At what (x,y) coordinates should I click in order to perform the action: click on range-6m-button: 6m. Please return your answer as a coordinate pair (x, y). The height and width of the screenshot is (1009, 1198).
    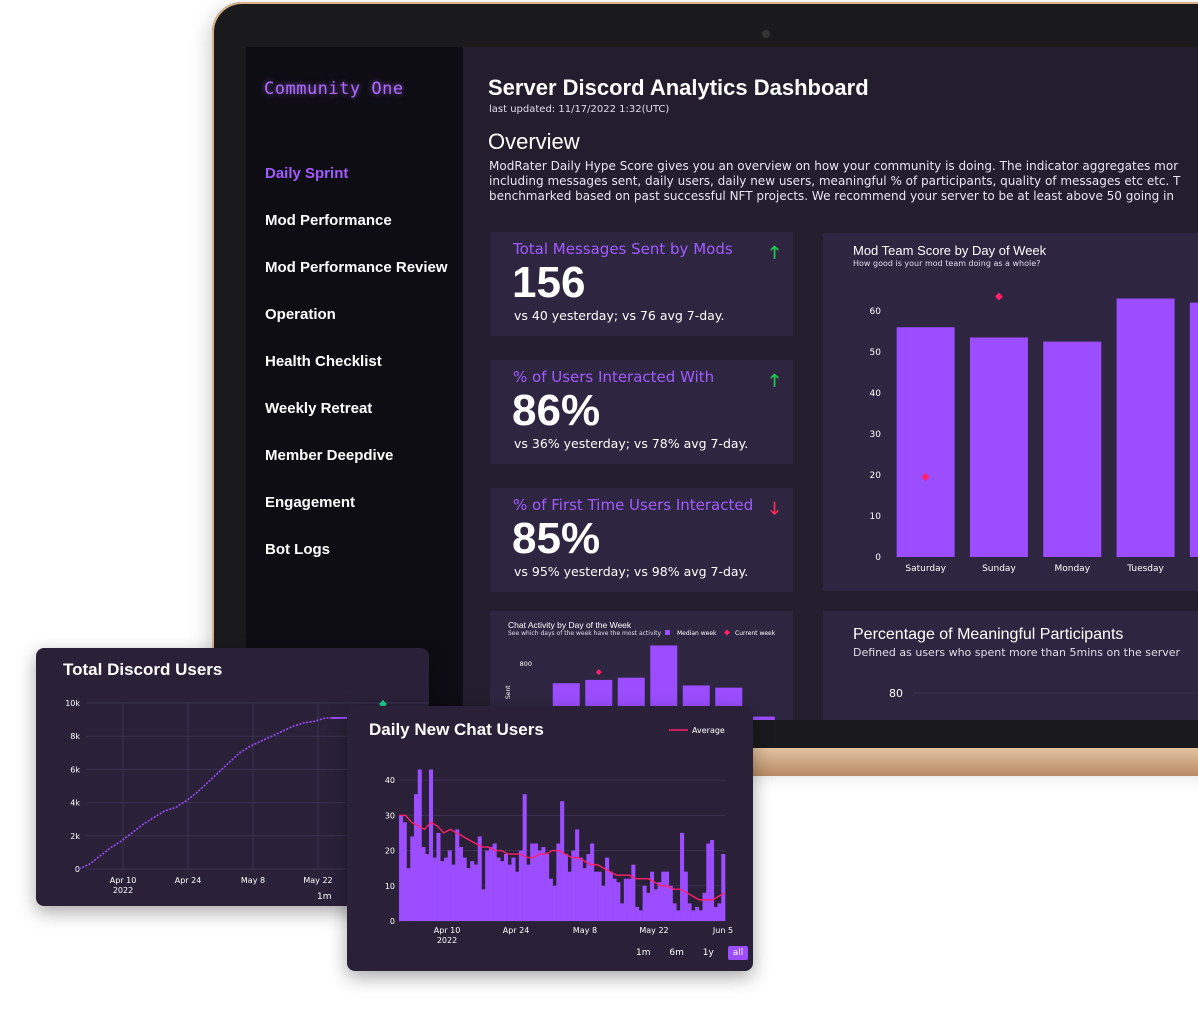
    Looking at the image, I should click on (676, 953).